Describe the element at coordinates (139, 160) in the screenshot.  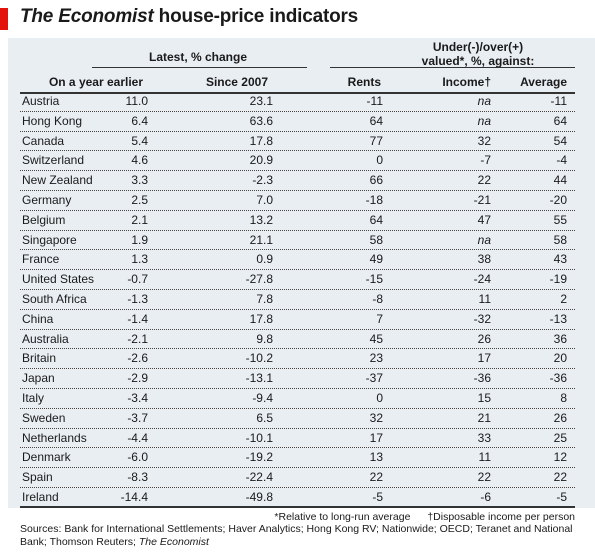
I see `cell-year-earlier: 4.6` at that location.